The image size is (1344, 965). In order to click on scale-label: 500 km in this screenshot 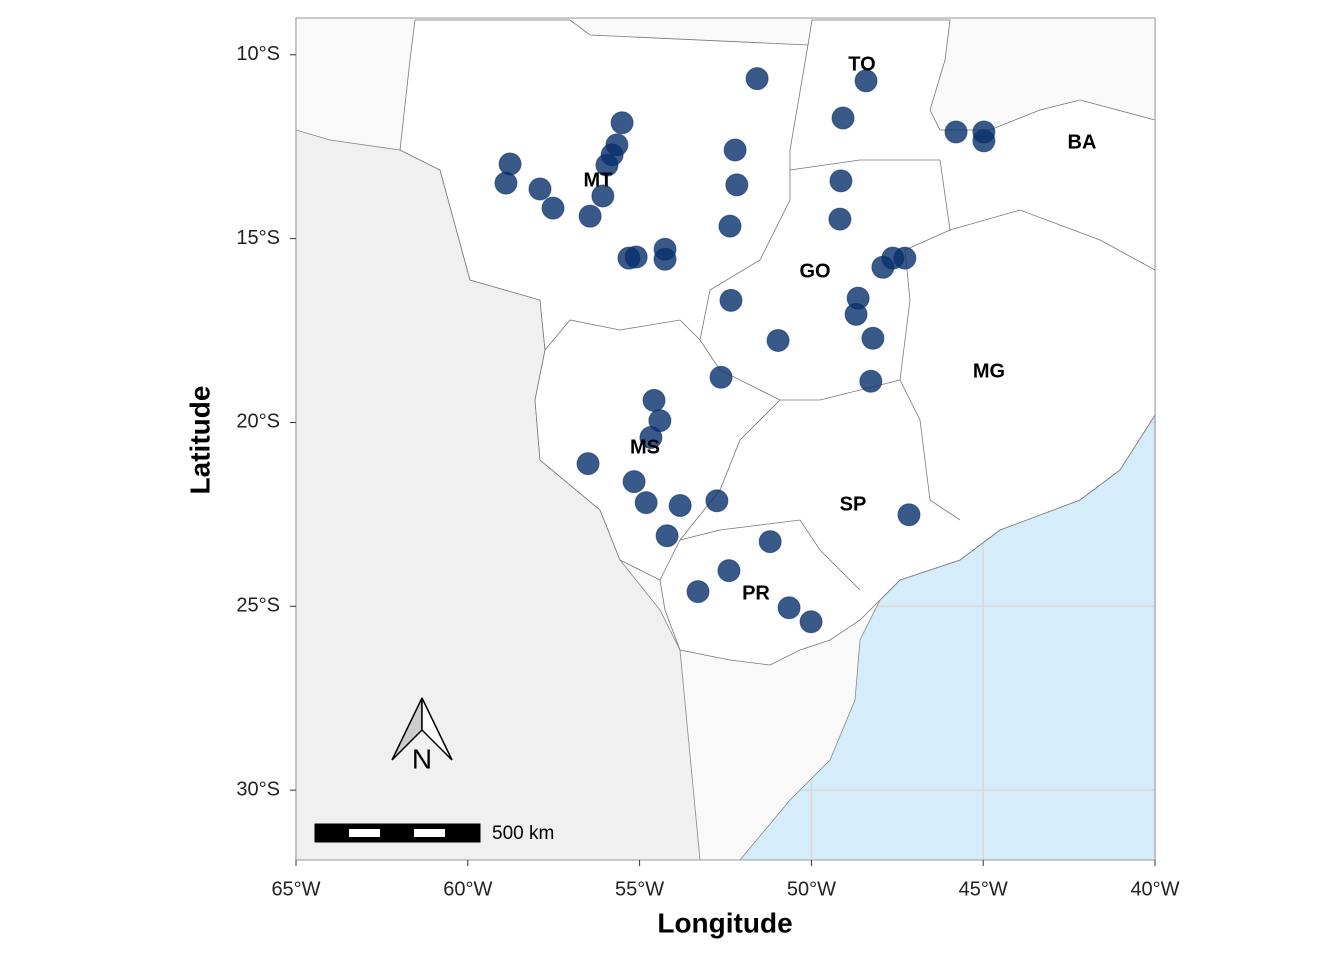, I will do `click(523, 833)`.